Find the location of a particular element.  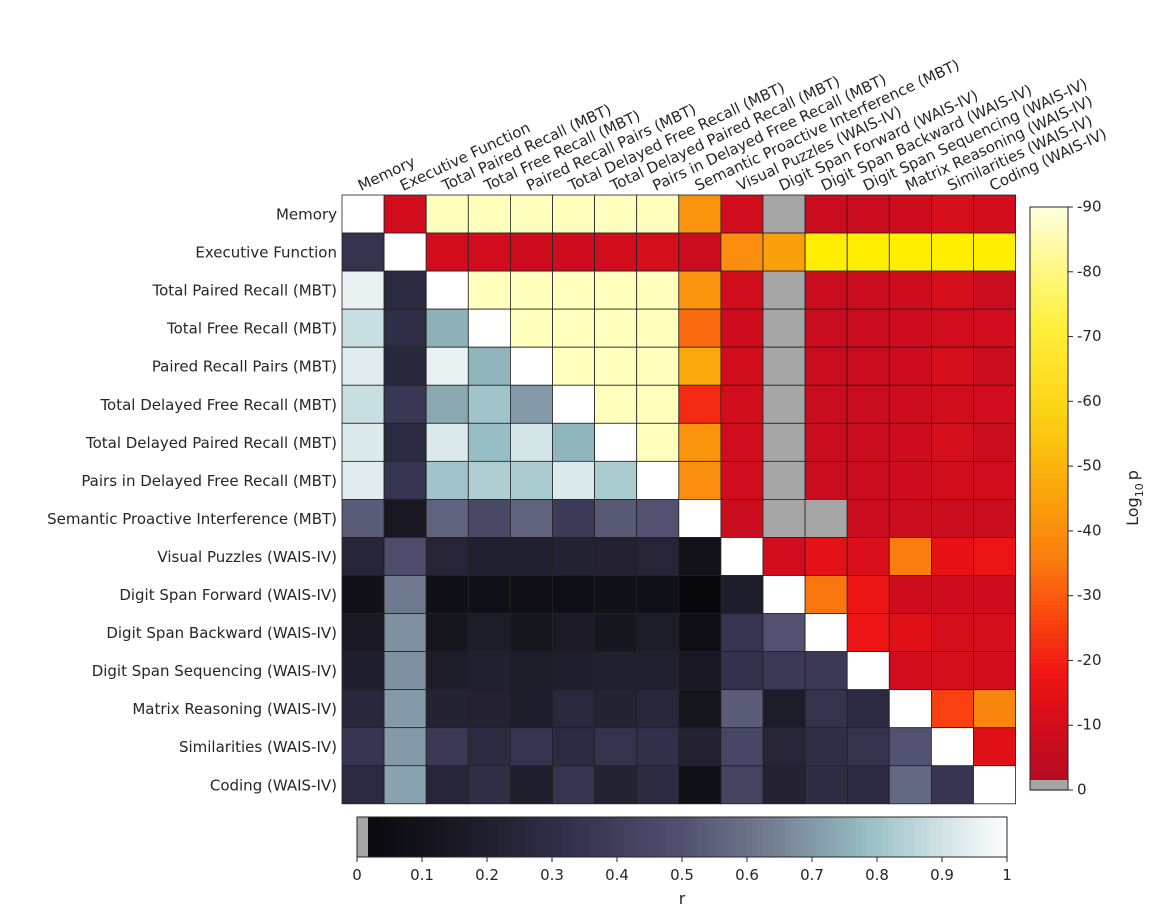

row-label: Visual Puzzles (WAIS-IV) is located at coordinates (247, 557).